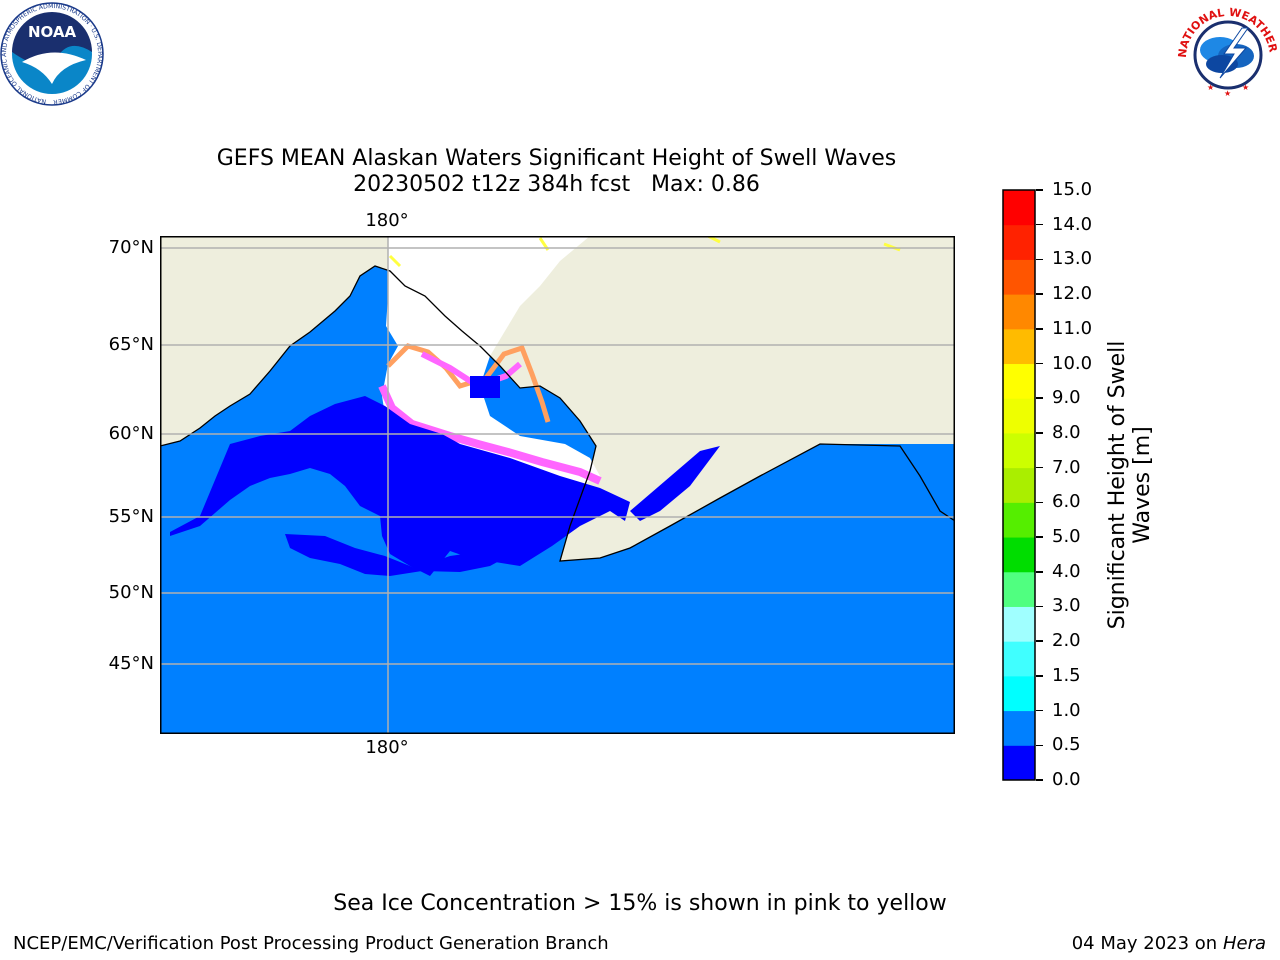 This screenshot has width=1280, height=960. Describe the element at coordinates (1066, 432) in the screenshot. I see `colorbar-tick-label: 8.0` at that location.